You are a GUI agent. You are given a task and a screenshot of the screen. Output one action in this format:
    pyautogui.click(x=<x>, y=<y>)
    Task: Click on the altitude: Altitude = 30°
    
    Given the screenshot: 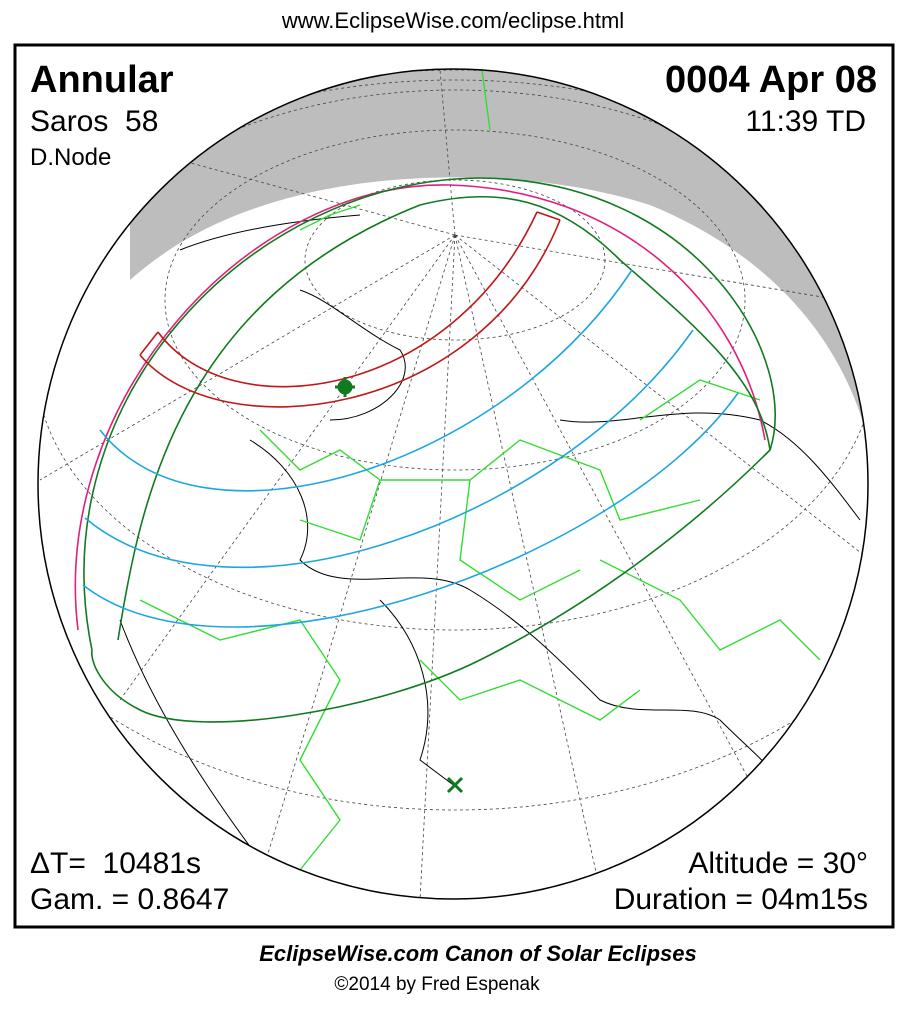 What is the action you would take?
    pyautogui.click(x=778, y=863)
    